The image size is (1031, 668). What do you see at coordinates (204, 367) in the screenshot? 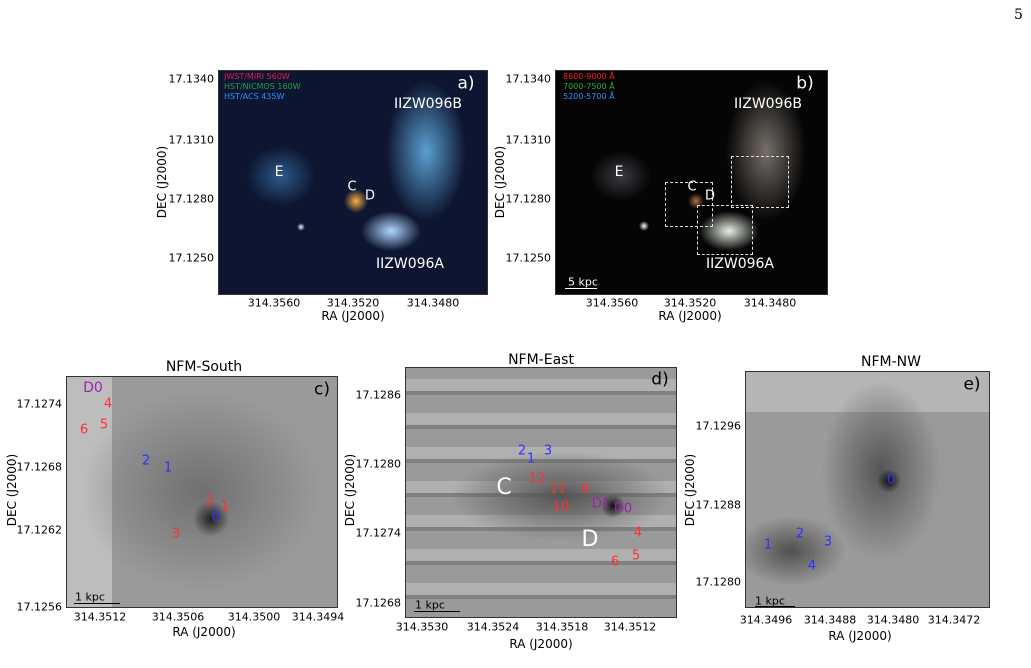
I see `panel-title: NFM-South` at bounding box center [204, 367].